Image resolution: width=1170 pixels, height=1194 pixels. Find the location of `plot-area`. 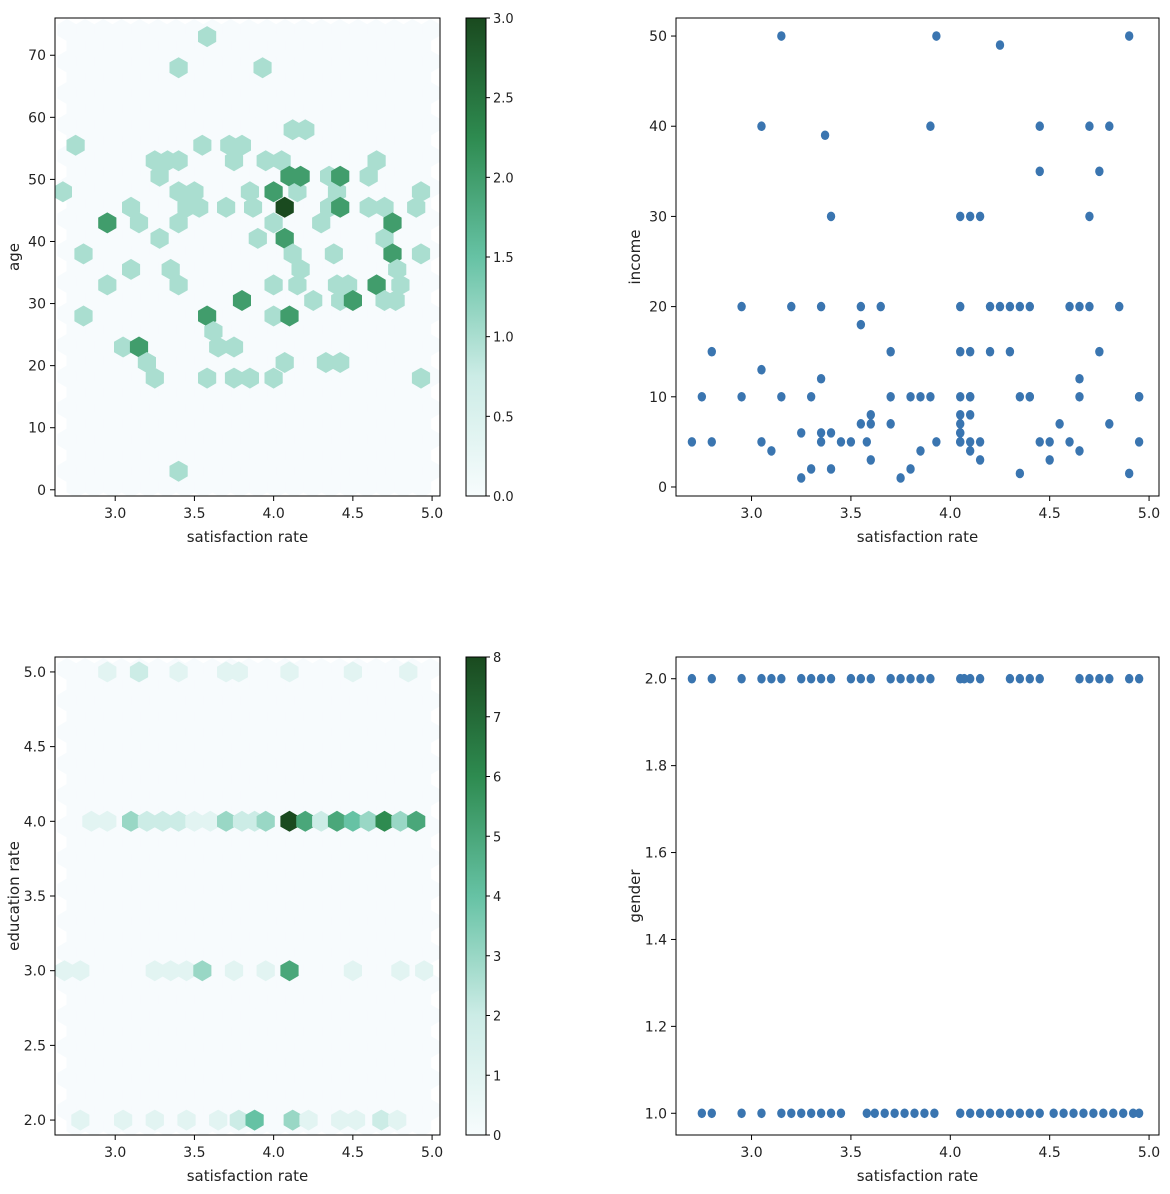

plot-area is located at coordinates (247, 896).